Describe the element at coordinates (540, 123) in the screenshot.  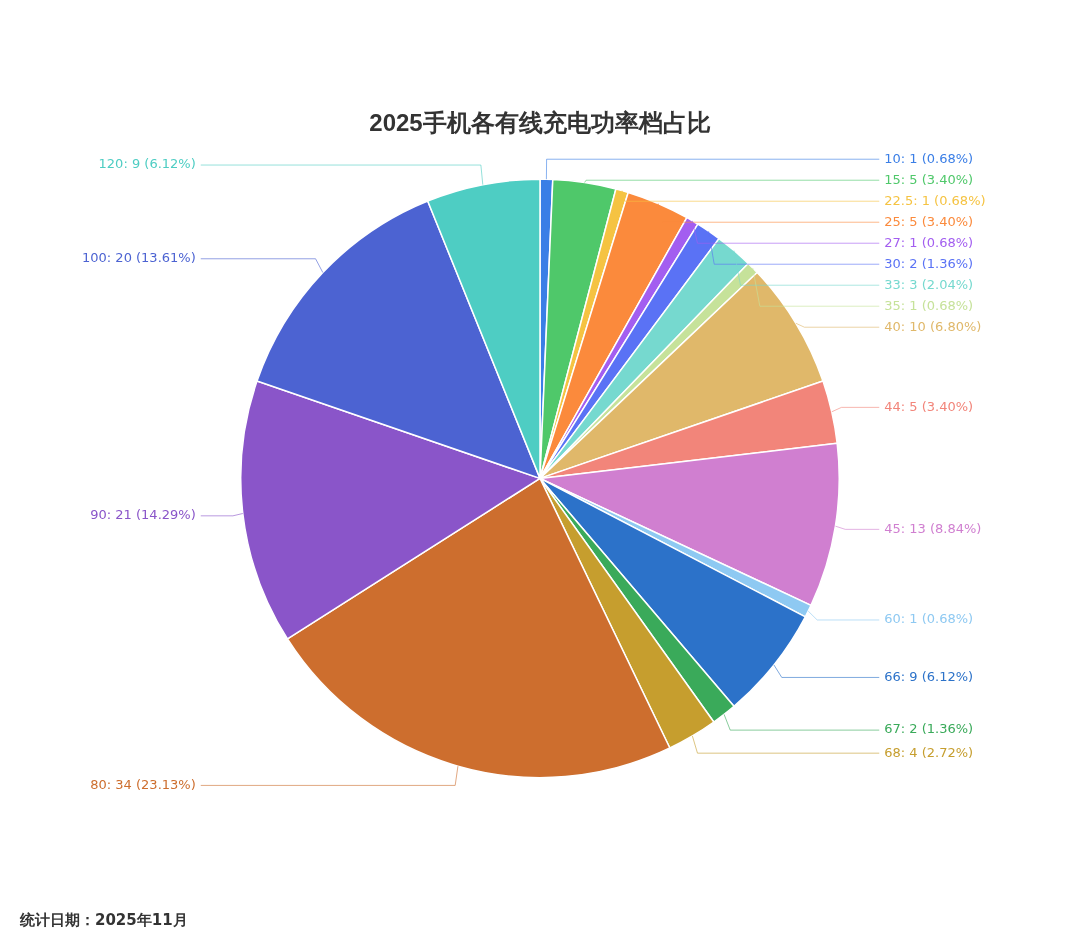
I see `chart-title: 2025手机各有线充电功率档占比` at that location.